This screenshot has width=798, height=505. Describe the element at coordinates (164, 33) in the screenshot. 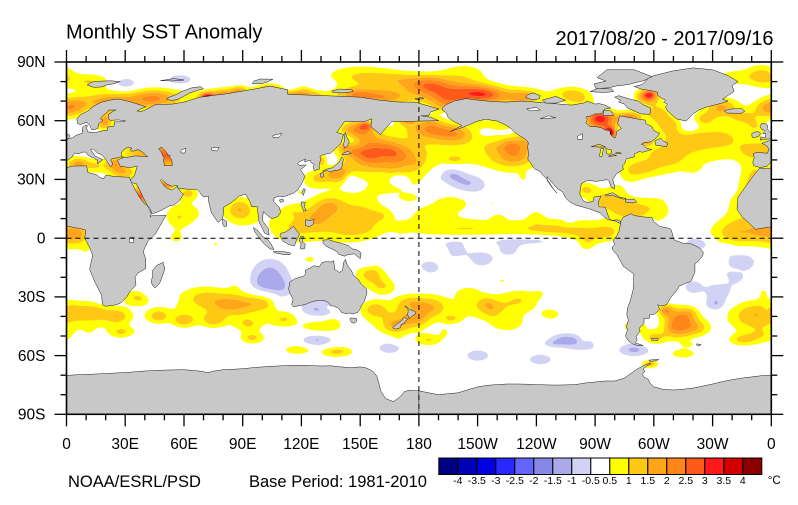

I see `svg-text: Monthly SST Anomaly` at that location.